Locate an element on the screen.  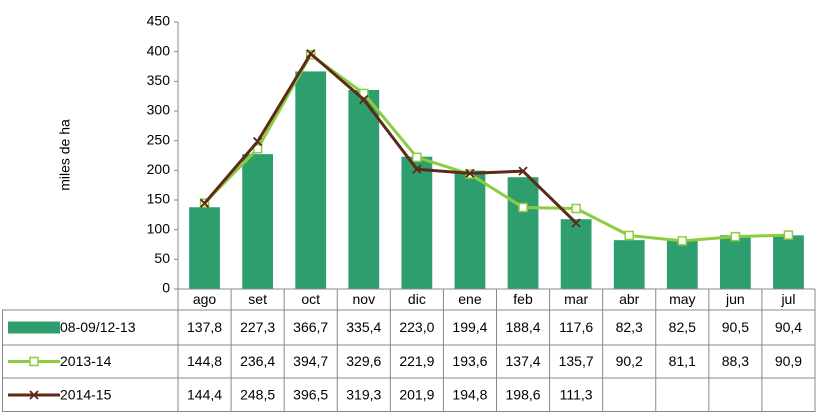
x-tick-label: nov is located at coordinates (364, 299).